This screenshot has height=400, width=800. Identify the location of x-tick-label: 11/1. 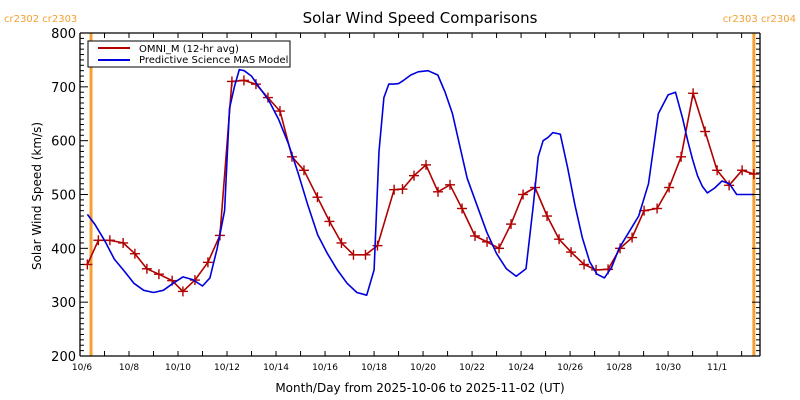
(717, 368).